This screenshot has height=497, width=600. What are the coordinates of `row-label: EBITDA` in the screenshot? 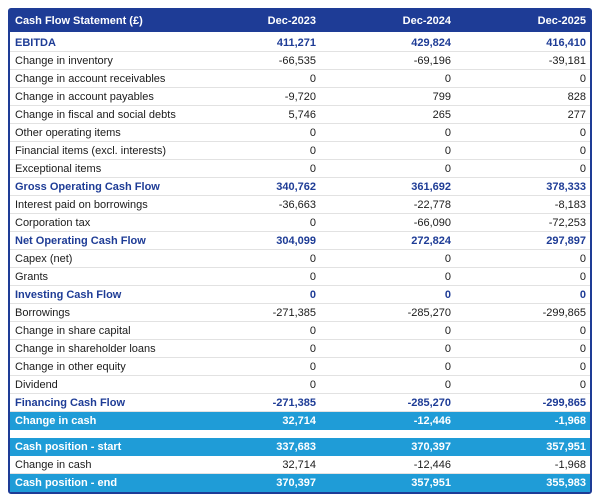 It's located at (35, 42).